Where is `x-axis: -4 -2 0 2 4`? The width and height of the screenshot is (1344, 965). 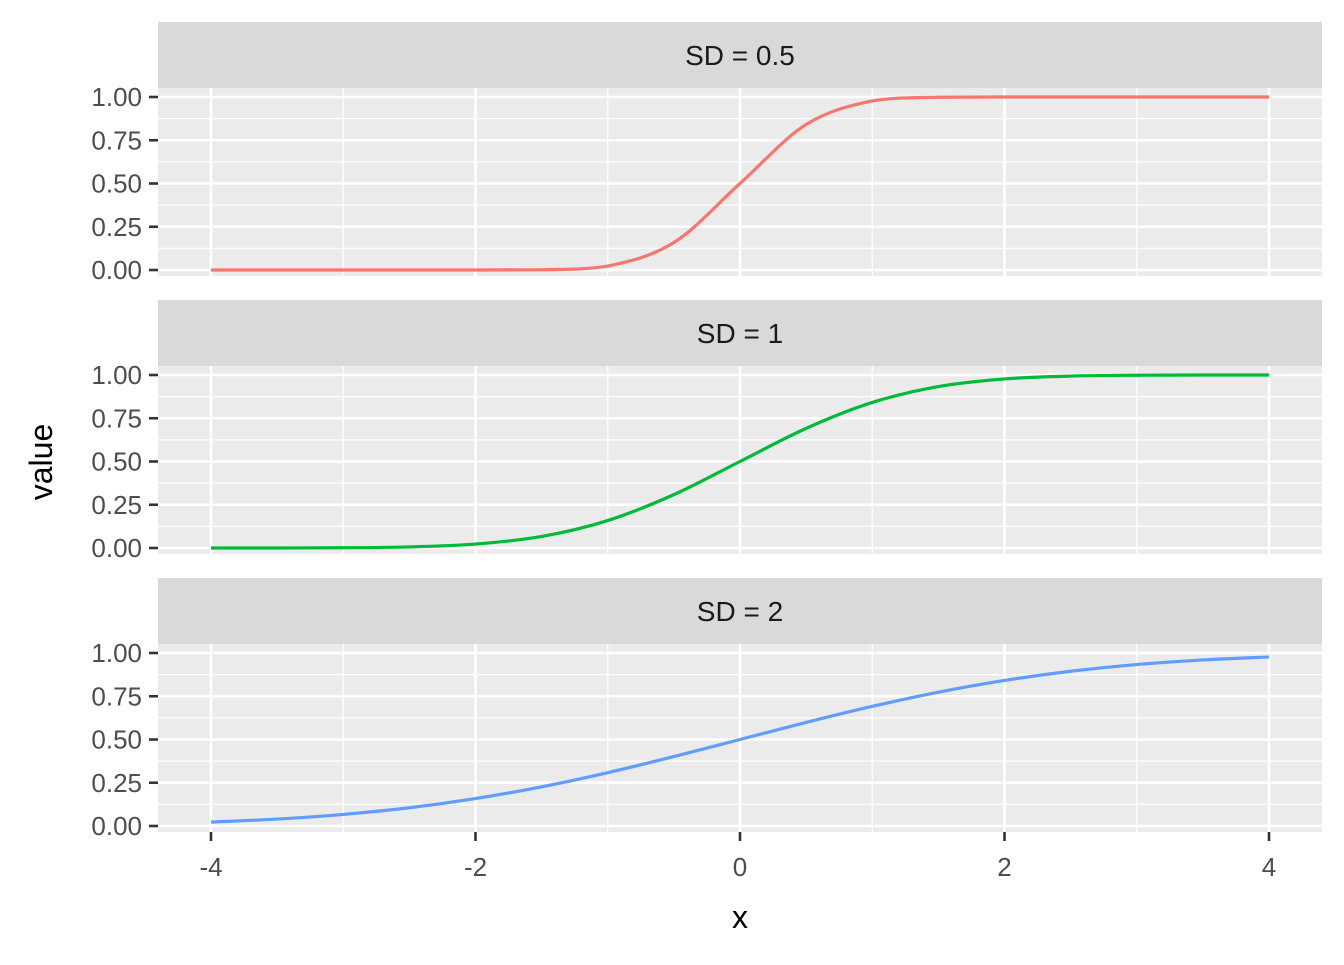 x-axis: -4 -2 0 2 4 is located at coordinates (737, 857).